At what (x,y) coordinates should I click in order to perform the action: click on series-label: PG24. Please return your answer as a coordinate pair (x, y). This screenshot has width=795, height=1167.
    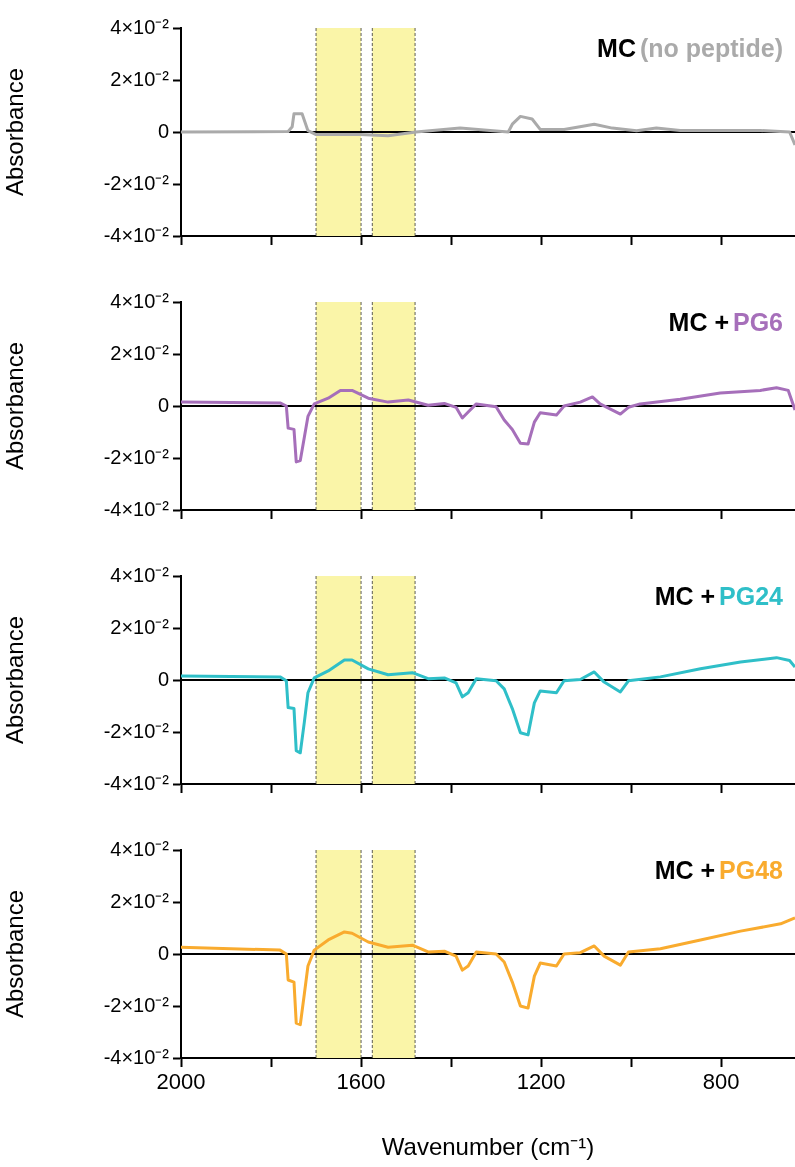
    Looking at the image, I should click on (751, 595).